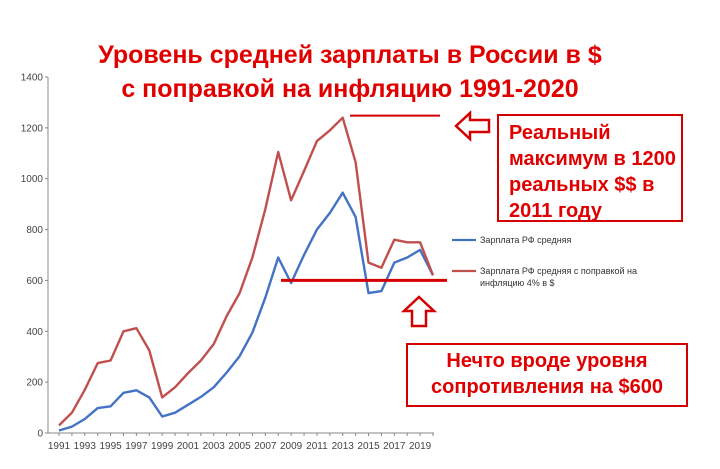 This screenshot has height=469, width=720. Describe the element at coordinates (59, 446) in the screenshot. I see `x-tick-label: 1991` at that location.